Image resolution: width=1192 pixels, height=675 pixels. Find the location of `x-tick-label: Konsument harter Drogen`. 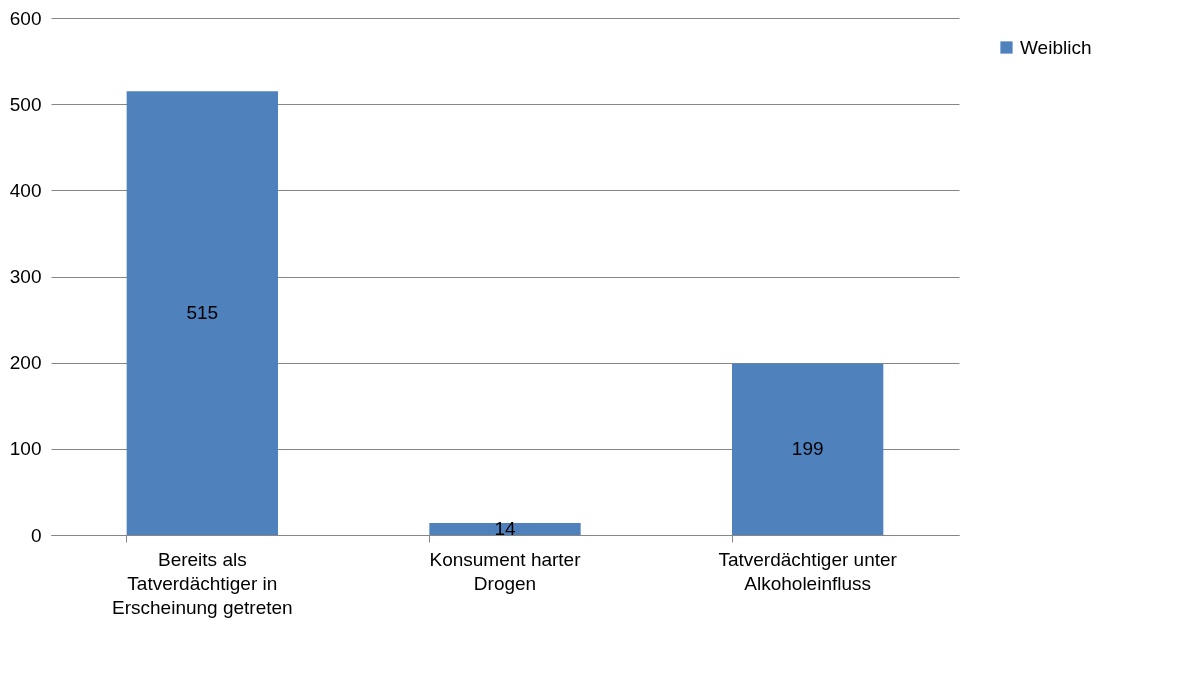

x-tick-label: Konsument harter Drogen is located at coordinates (505, 571).